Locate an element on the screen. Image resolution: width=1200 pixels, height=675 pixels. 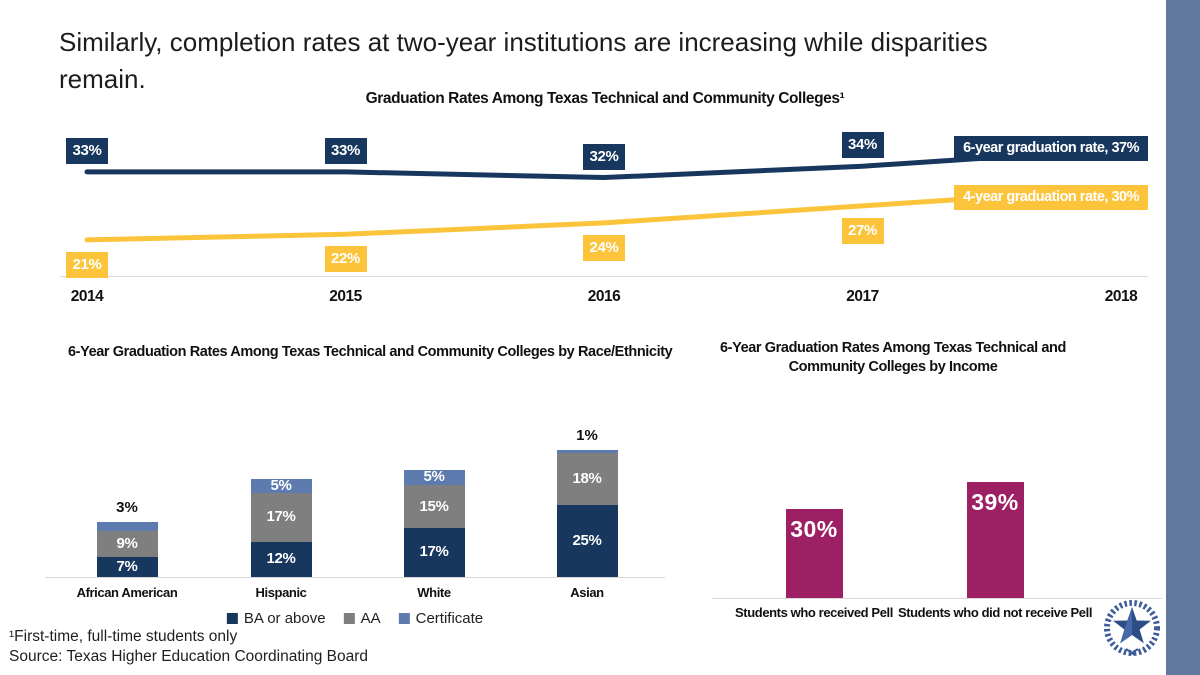
line-series-end-label: 6-year graduation rate, 37% is located at coordinates (1051, 149).